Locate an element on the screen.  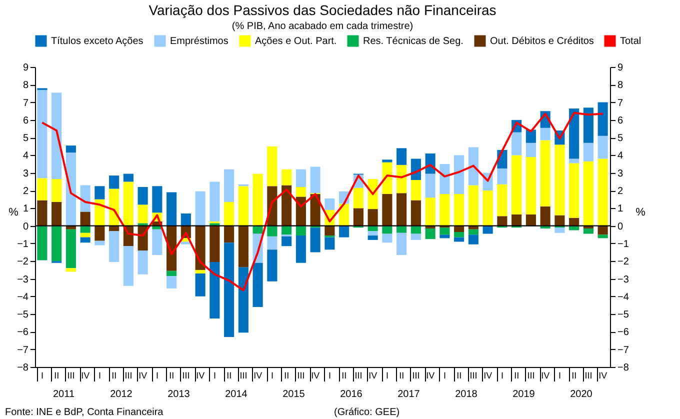
source-note: Fonte: INE e BdP, Conta Financeira is located at coordinates (84, 412).